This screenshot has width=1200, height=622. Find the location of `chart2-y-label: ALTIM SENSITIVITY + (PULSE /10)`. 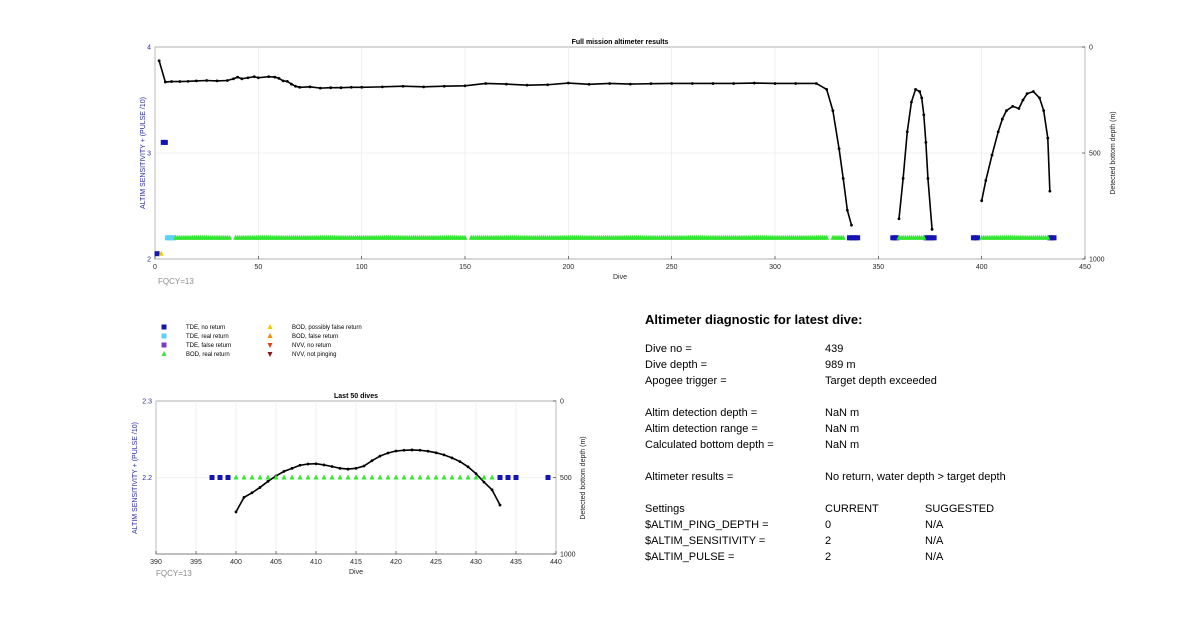

chart2-y-label: ALTIM SENSITIVITY + (PULSE /10) is located at coordinates (135, 478).